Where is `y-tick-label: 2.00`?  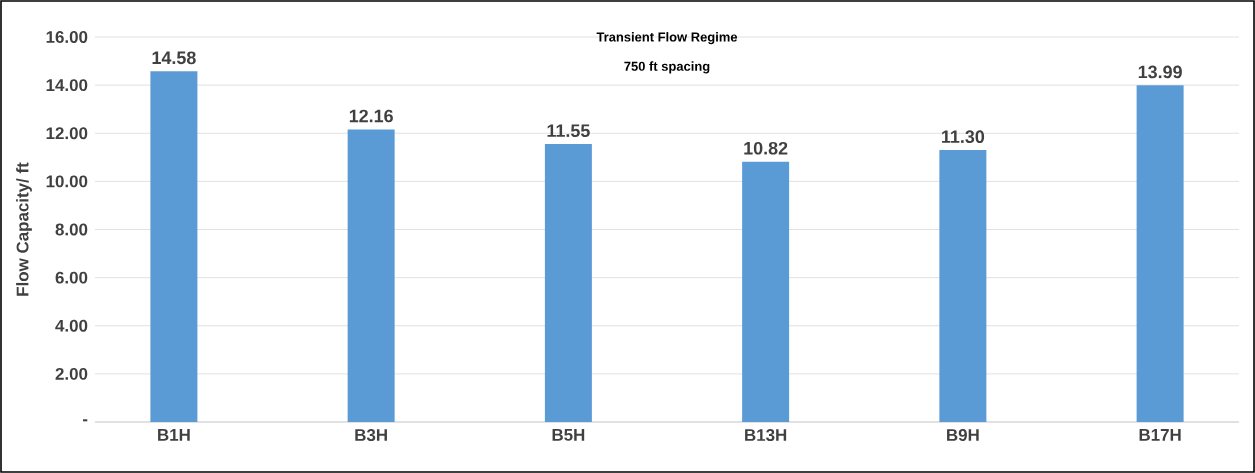 y-tick-label: 2.00 is located at coordinates (71, 373).